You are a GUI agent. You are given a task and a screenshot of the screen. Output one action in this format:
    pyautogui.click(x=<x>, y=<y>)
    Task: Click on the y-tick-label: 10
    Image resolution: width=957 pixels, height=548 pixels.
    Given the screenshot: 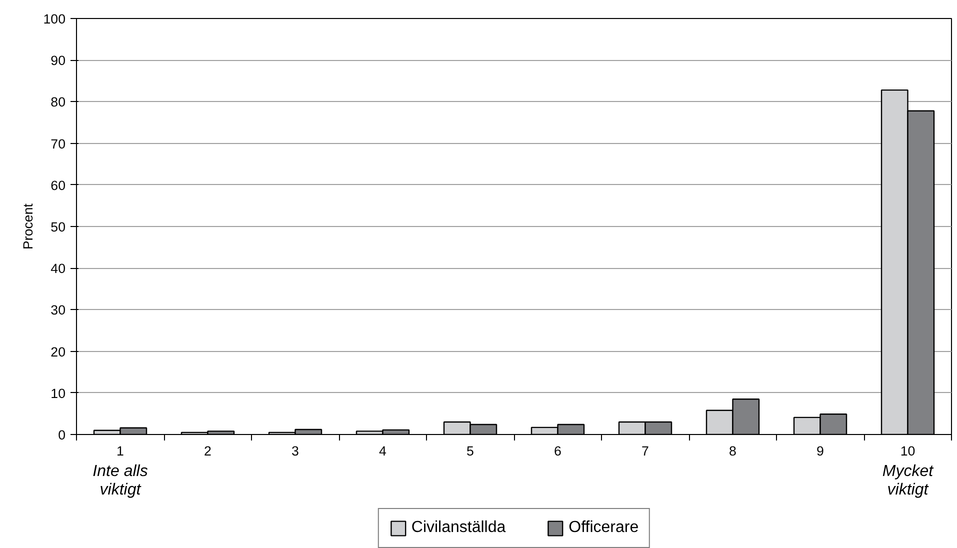 What is the action you would take?
    pyautogui.click(x=58, y=393)
    